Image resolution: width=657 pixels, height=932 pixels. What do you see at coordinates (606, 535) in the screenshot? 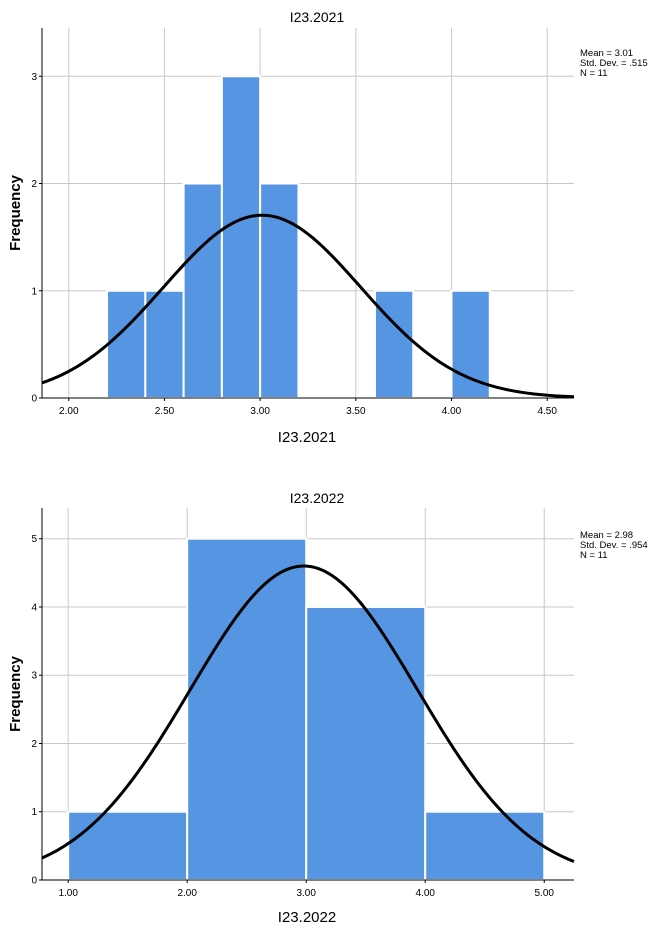
I see `stats-line: Mean = 2.98` at bounding box center [606, 535].